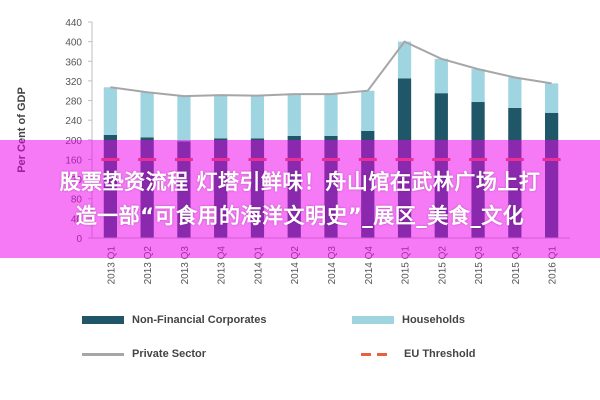  I want to click on x-tick-label: 2015 Q1, so click(406, 265).